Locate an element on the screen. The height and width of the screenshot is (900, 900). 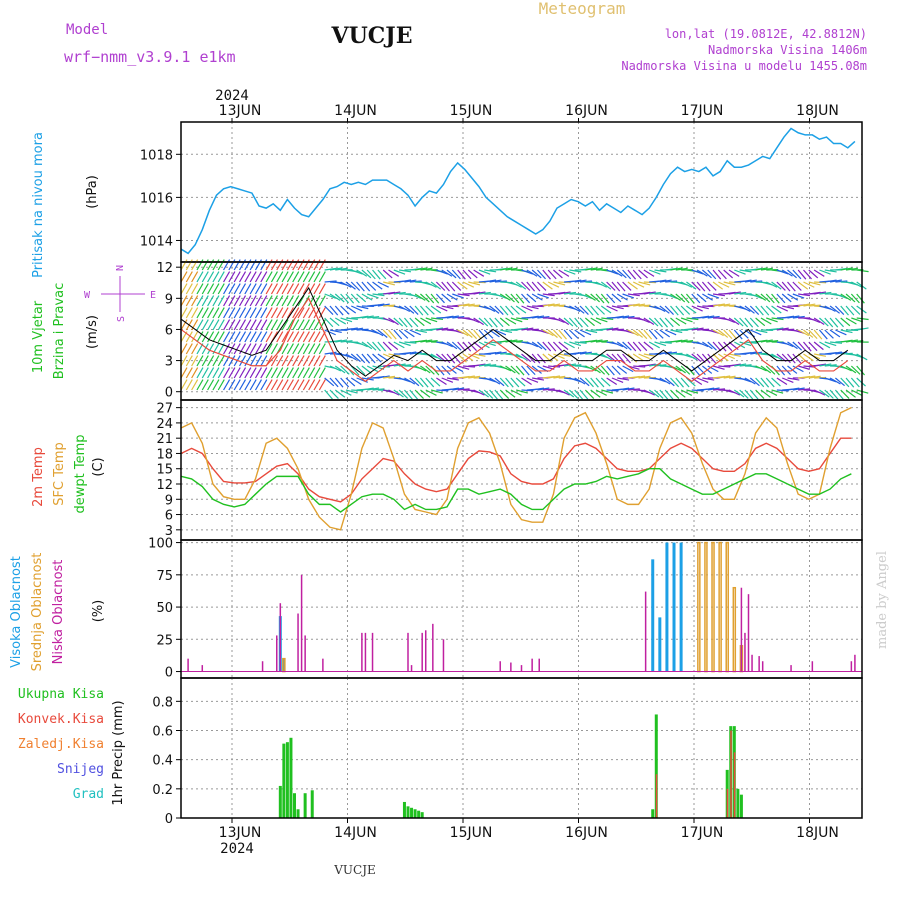
model-altitude-text: Nadmorska Visina u modelu 1455.08m is located at coordinates (744, 66).